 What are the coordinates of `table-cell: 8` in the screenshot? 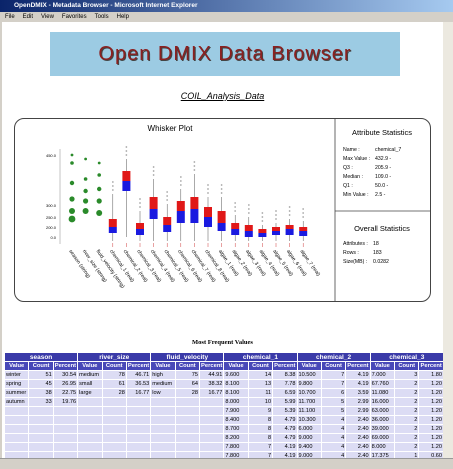 It's located at (260, 438).